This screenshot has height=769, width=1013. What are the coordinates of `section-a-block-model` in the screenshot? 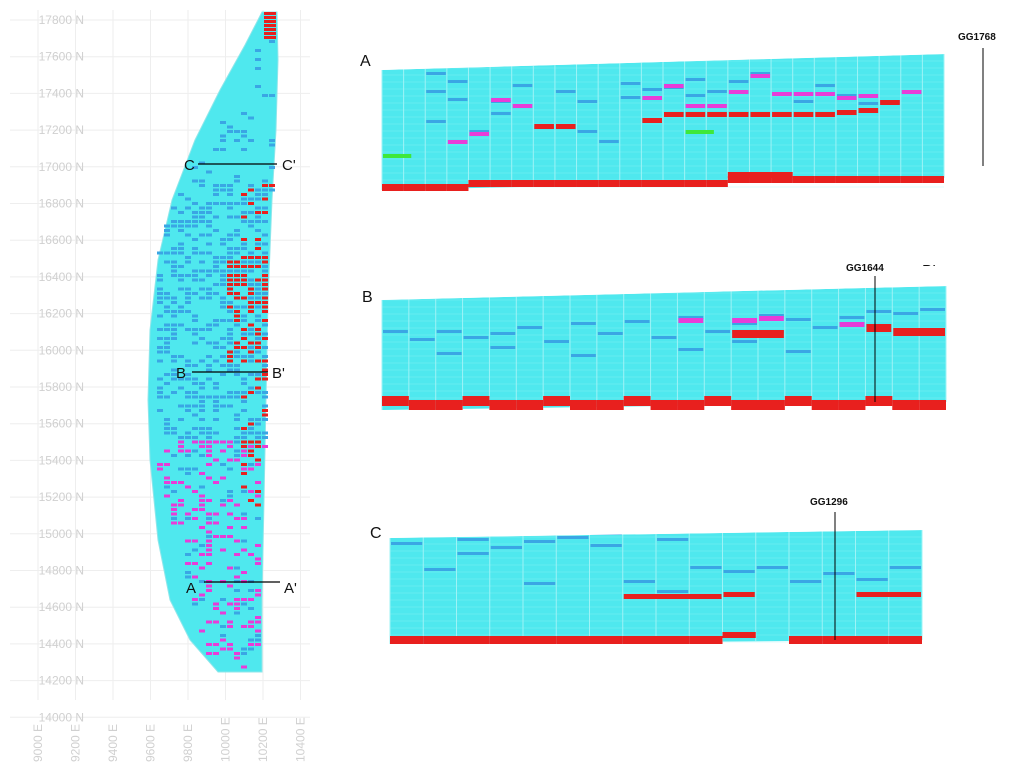 It's located at (663, 112).